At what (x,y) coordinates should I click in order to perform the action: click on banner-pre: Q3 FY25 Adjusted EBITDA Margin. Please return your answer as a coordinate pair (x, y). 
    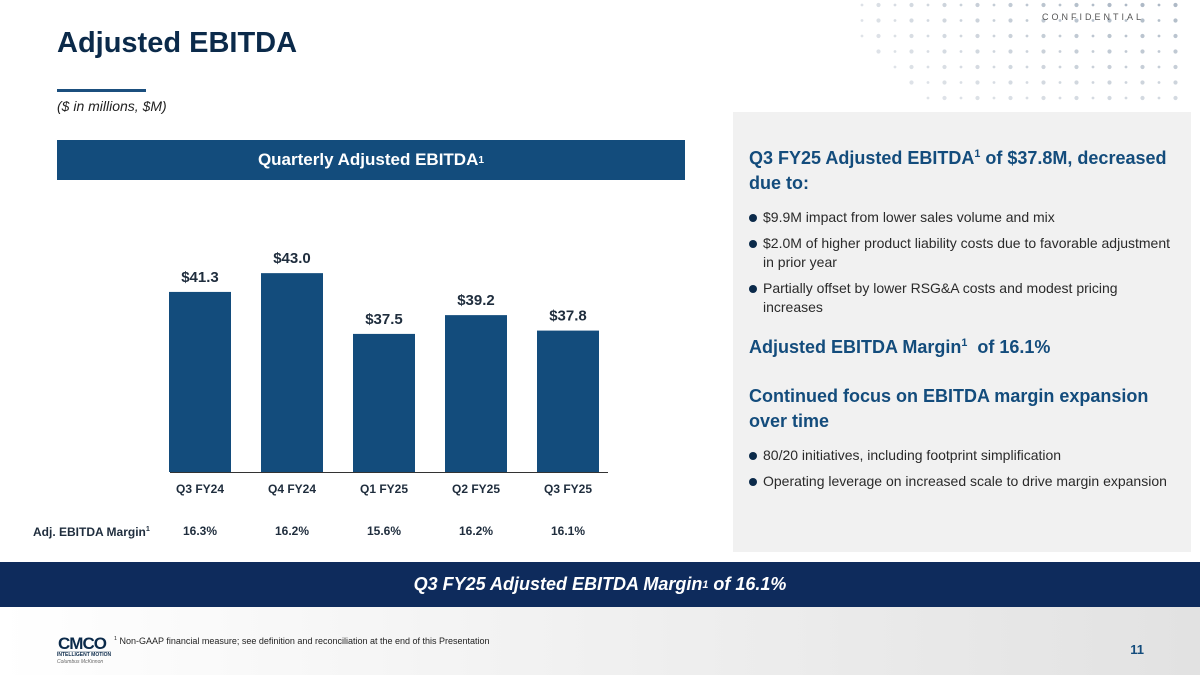
    Looking at the image, I should click on (558, 584).